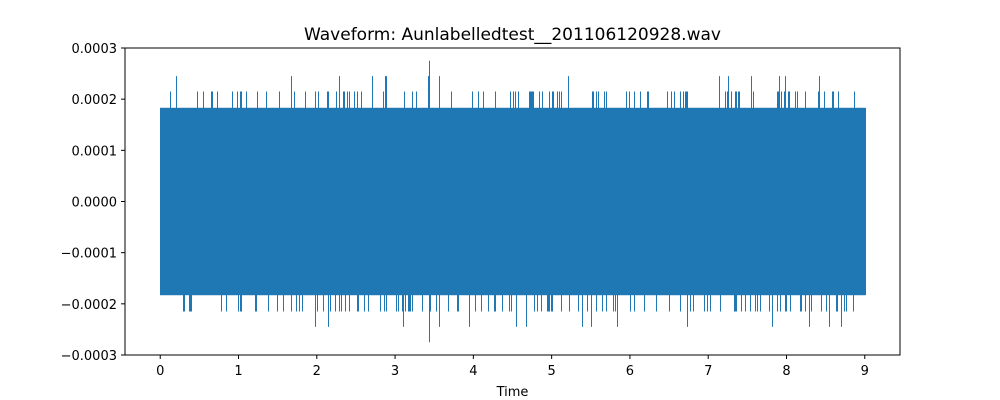 This screenshot has height=400, width=1000. What do you see at coordinates (552, 371) in the screenshot?
I see `x-tick-label: 5` at bounding box center [552, 371].